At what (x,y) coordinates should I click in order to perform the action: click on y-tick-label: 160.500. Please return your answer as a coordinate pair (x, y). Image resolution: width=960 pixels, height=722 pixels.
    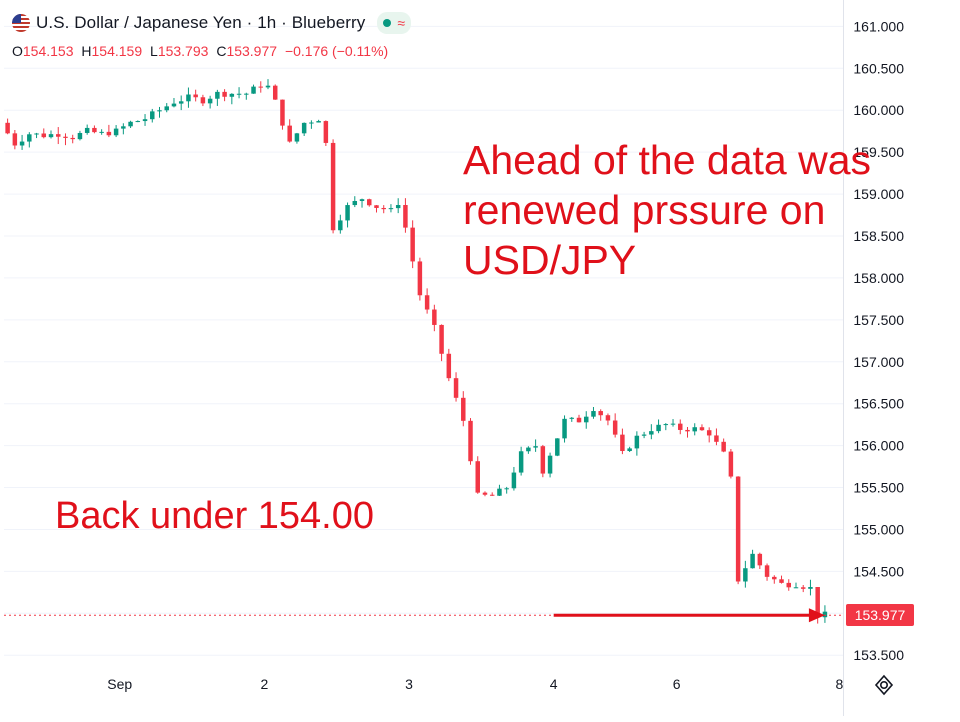
    Looking at the image, I should click on (878, 68).